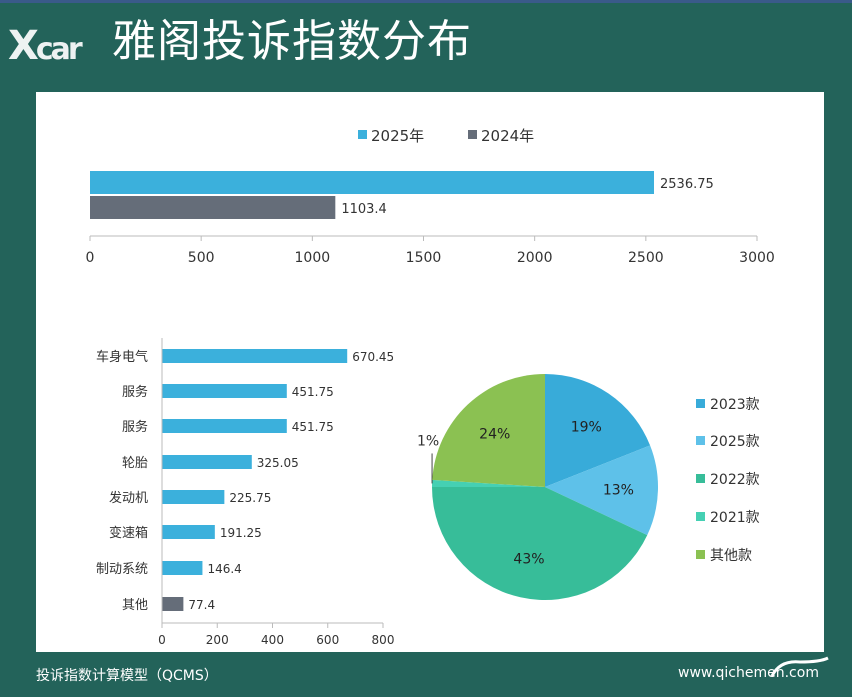  Describe the element at coordinates (128, 498) in the screenshot. I see `category-label: 发动机` at that location.